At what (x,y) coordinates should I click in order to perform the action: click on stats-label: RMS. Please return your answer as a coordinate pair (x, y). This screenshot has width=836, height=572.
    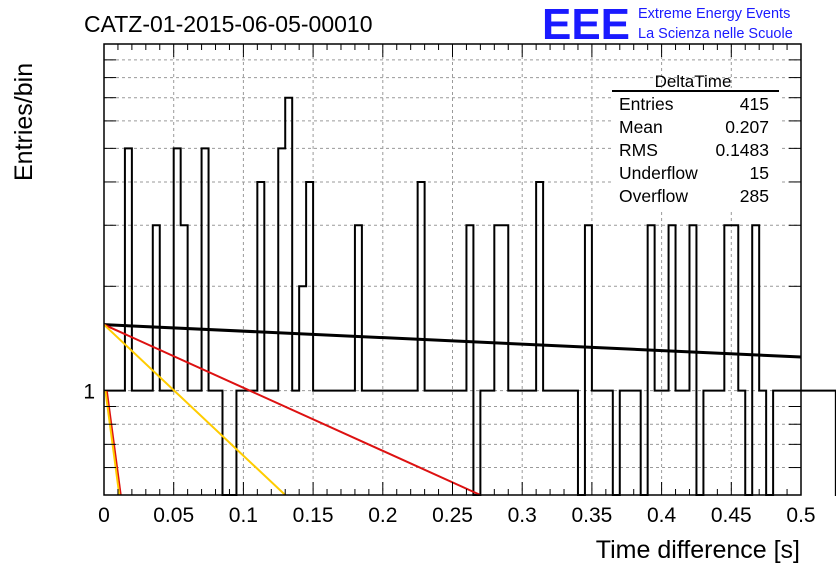
    Looking at the image, I should click on (638, 150).